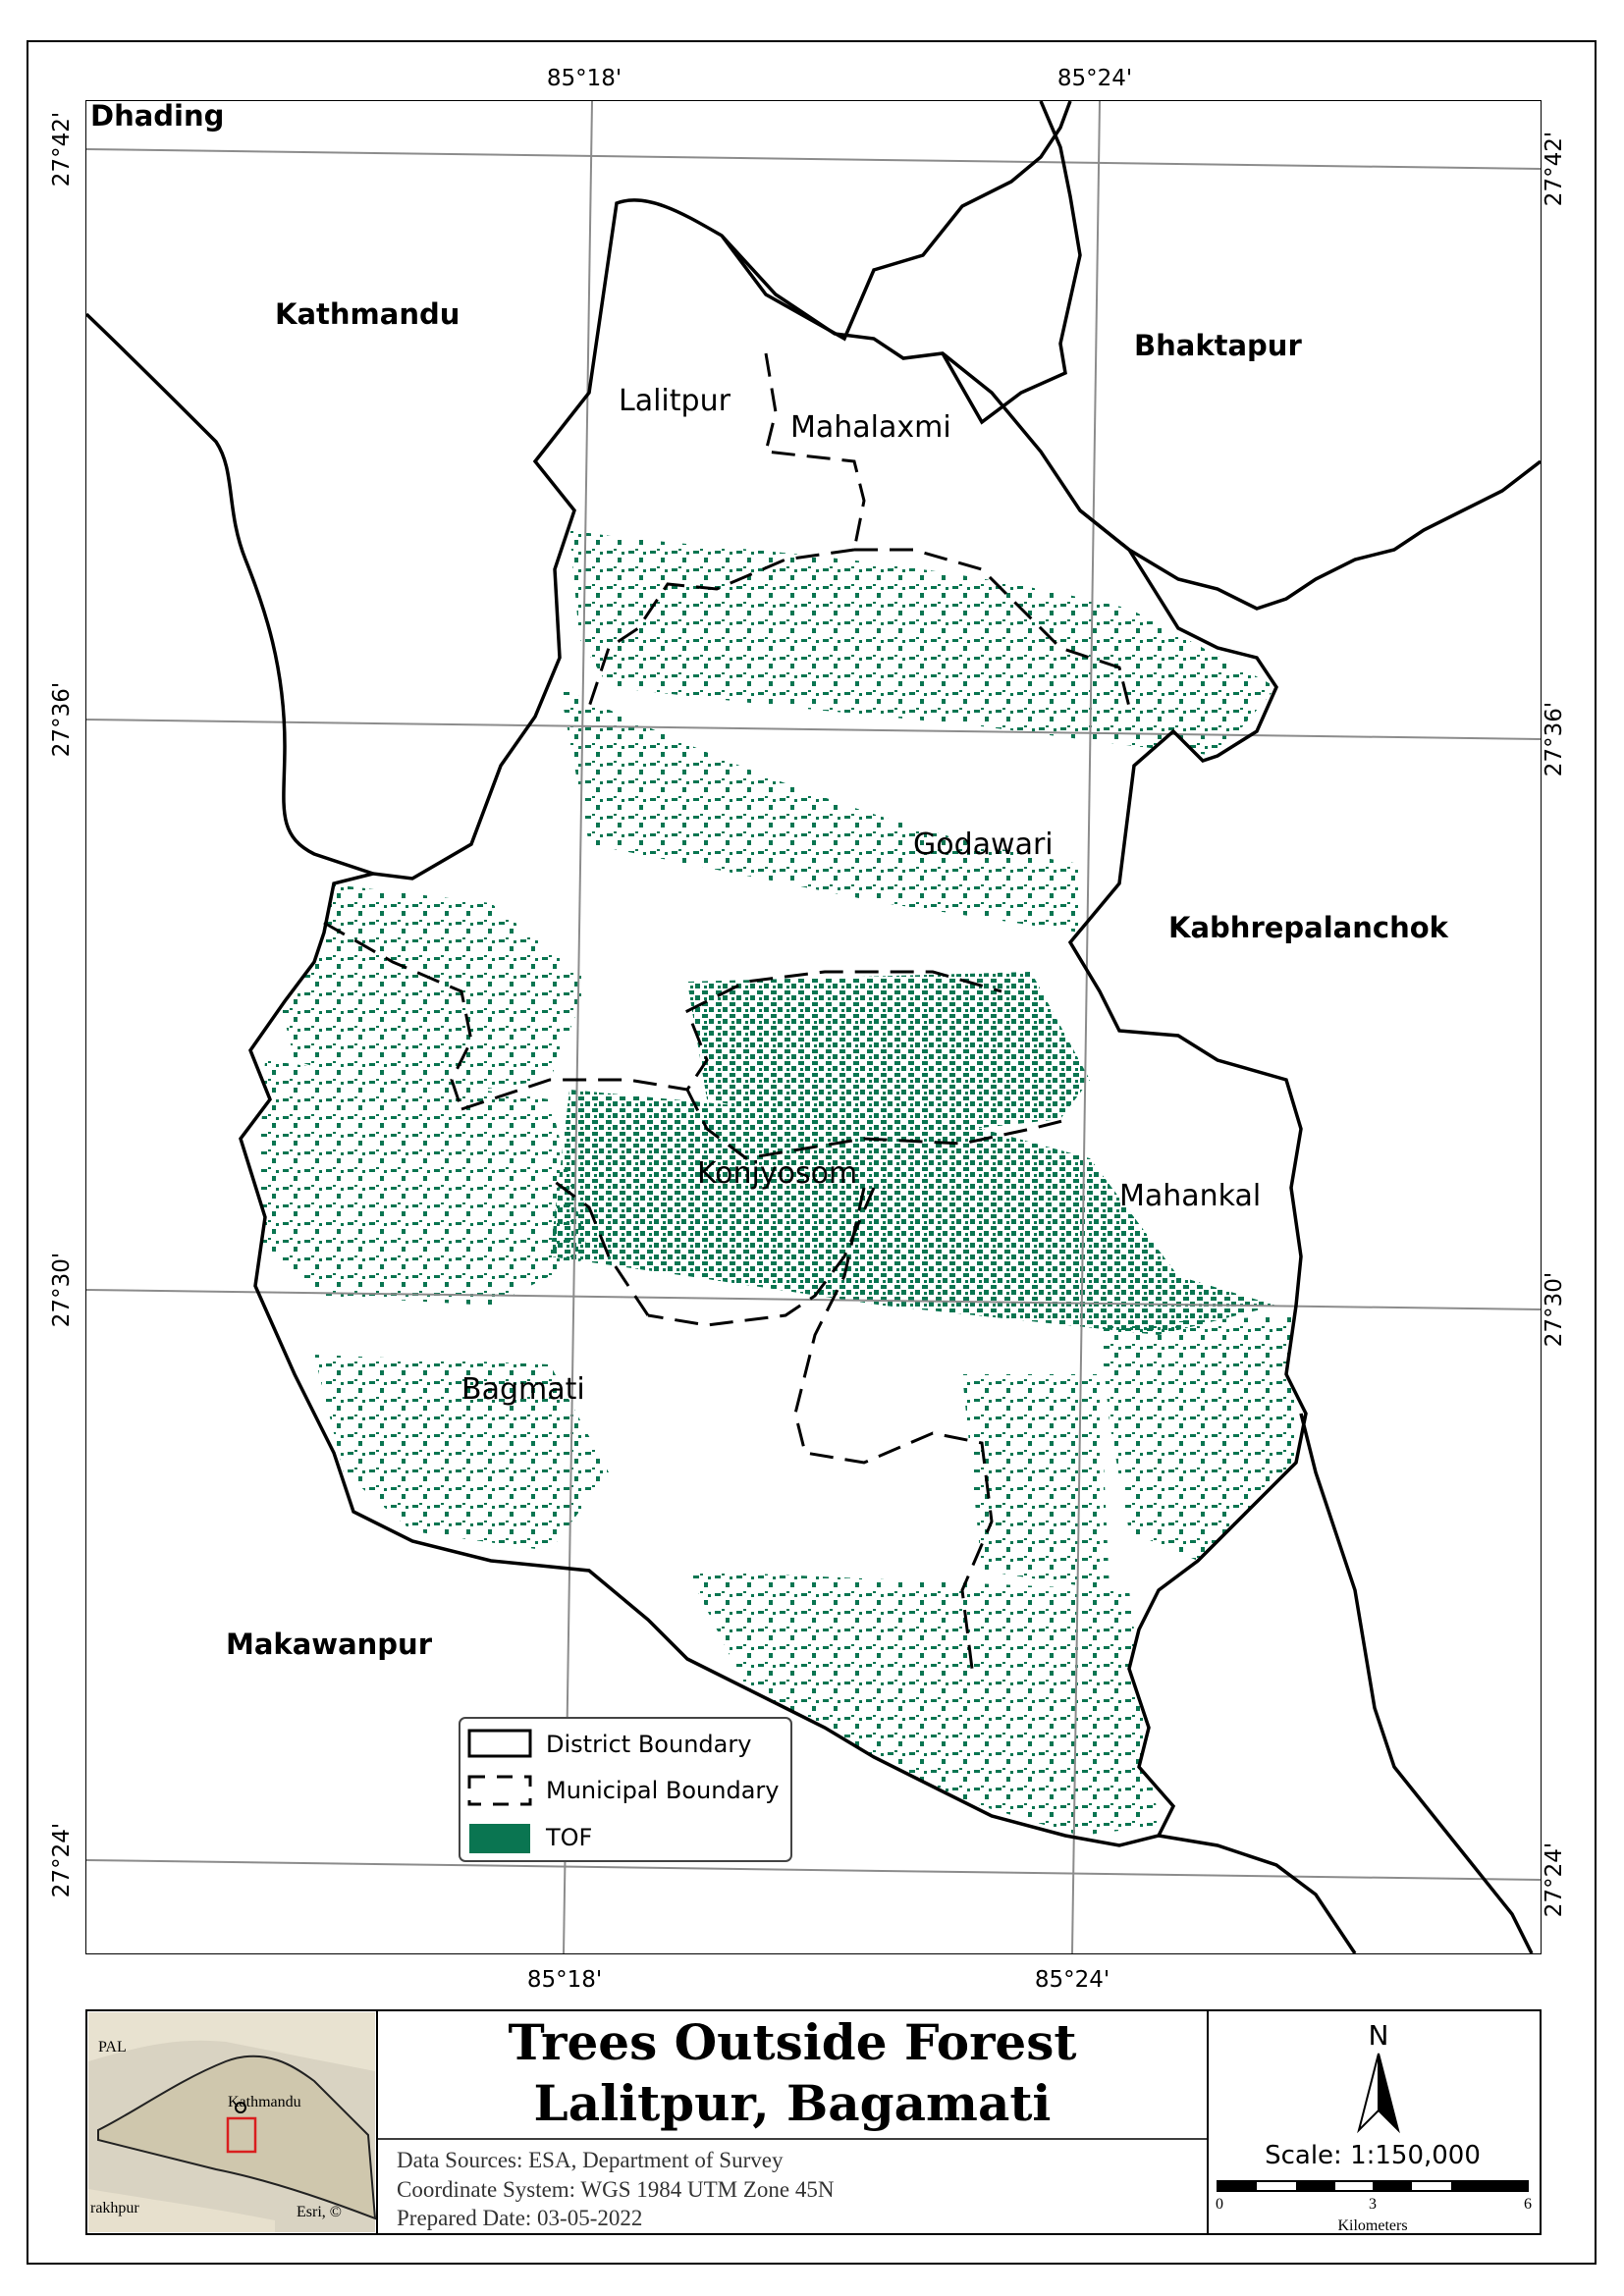 This screenshot has height=2296, width=1624. I want to click on locator-label-esri: Esri, ©, so click(319, 2212).